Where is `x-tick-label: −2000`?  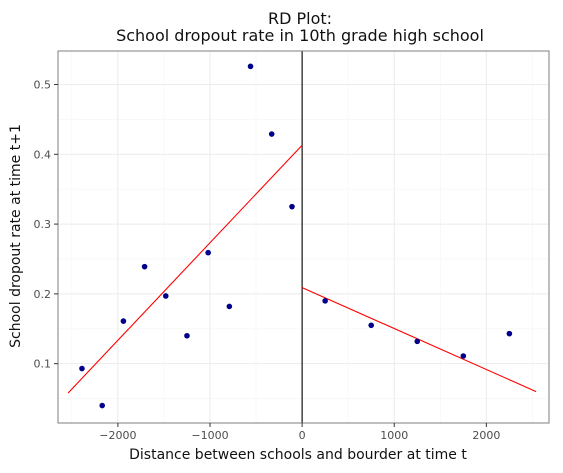
x-tick-label: −2000 is located at coordinates (117, 435).